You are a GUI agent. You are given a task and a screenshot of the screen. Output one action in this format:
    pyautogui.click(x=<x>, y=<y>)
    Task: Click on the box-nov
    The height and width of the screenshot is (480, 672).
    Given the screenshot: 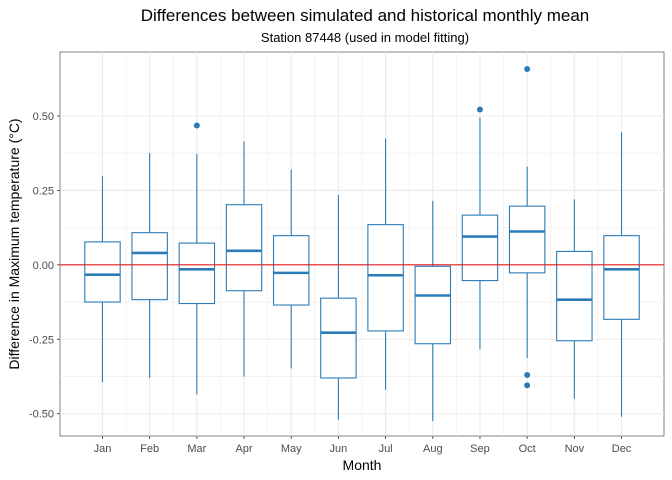 What is the action you would take?
    pyautogui.click(x=574, y=299)
    